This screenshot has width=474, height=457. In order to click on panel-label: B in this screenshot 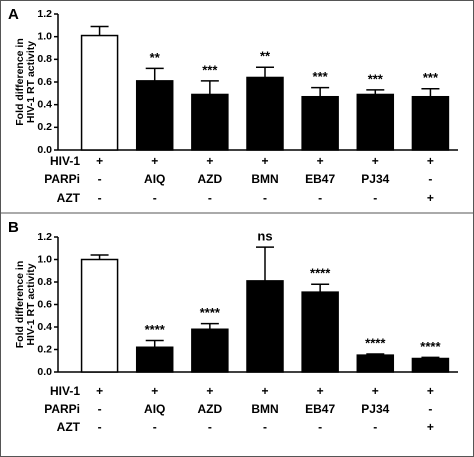, I will do `click(13, 227)`.